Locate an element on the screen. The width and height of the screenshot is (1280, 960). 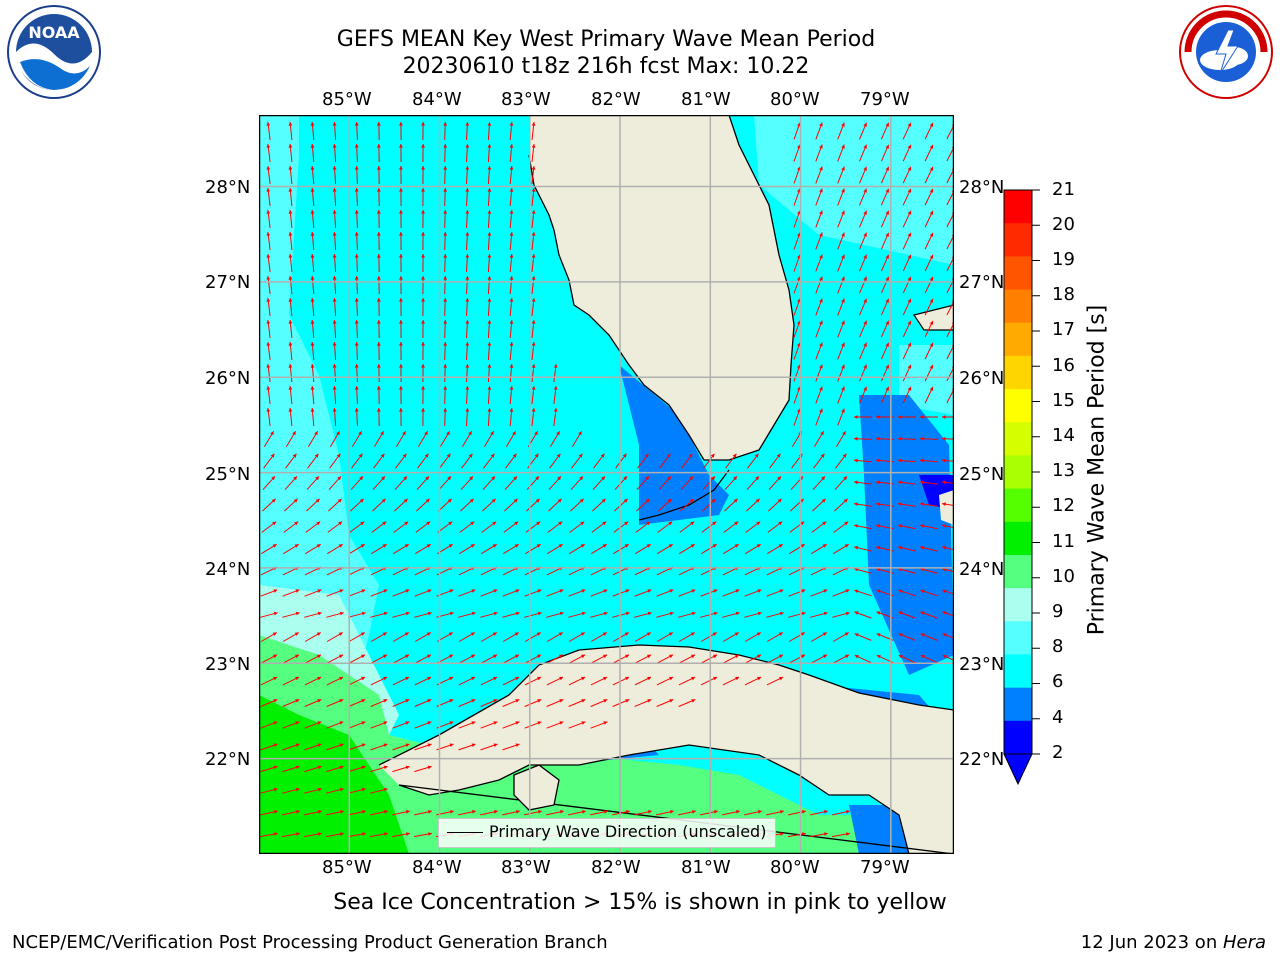
cuba-coastline is located at coordinates (666, 749).